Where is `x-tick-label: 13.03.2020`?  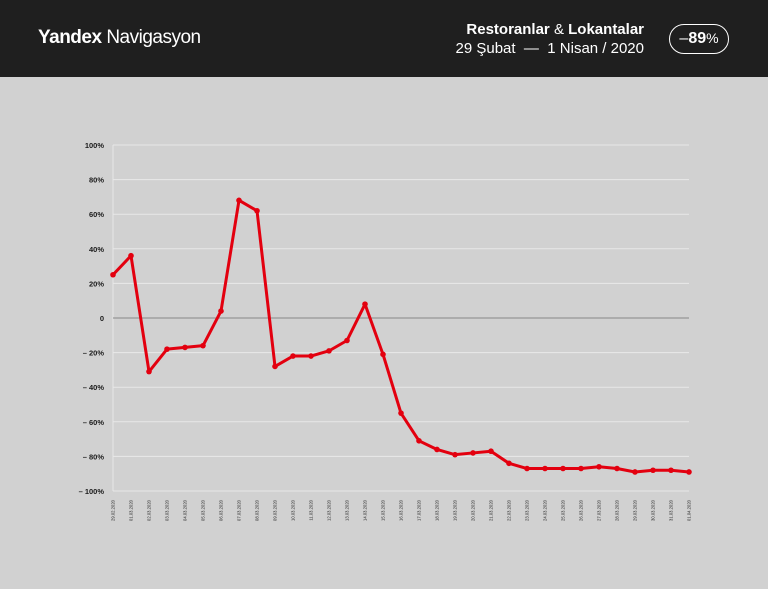 x-tick-label: 13.03.2020 is located at coordinates (347, 510).